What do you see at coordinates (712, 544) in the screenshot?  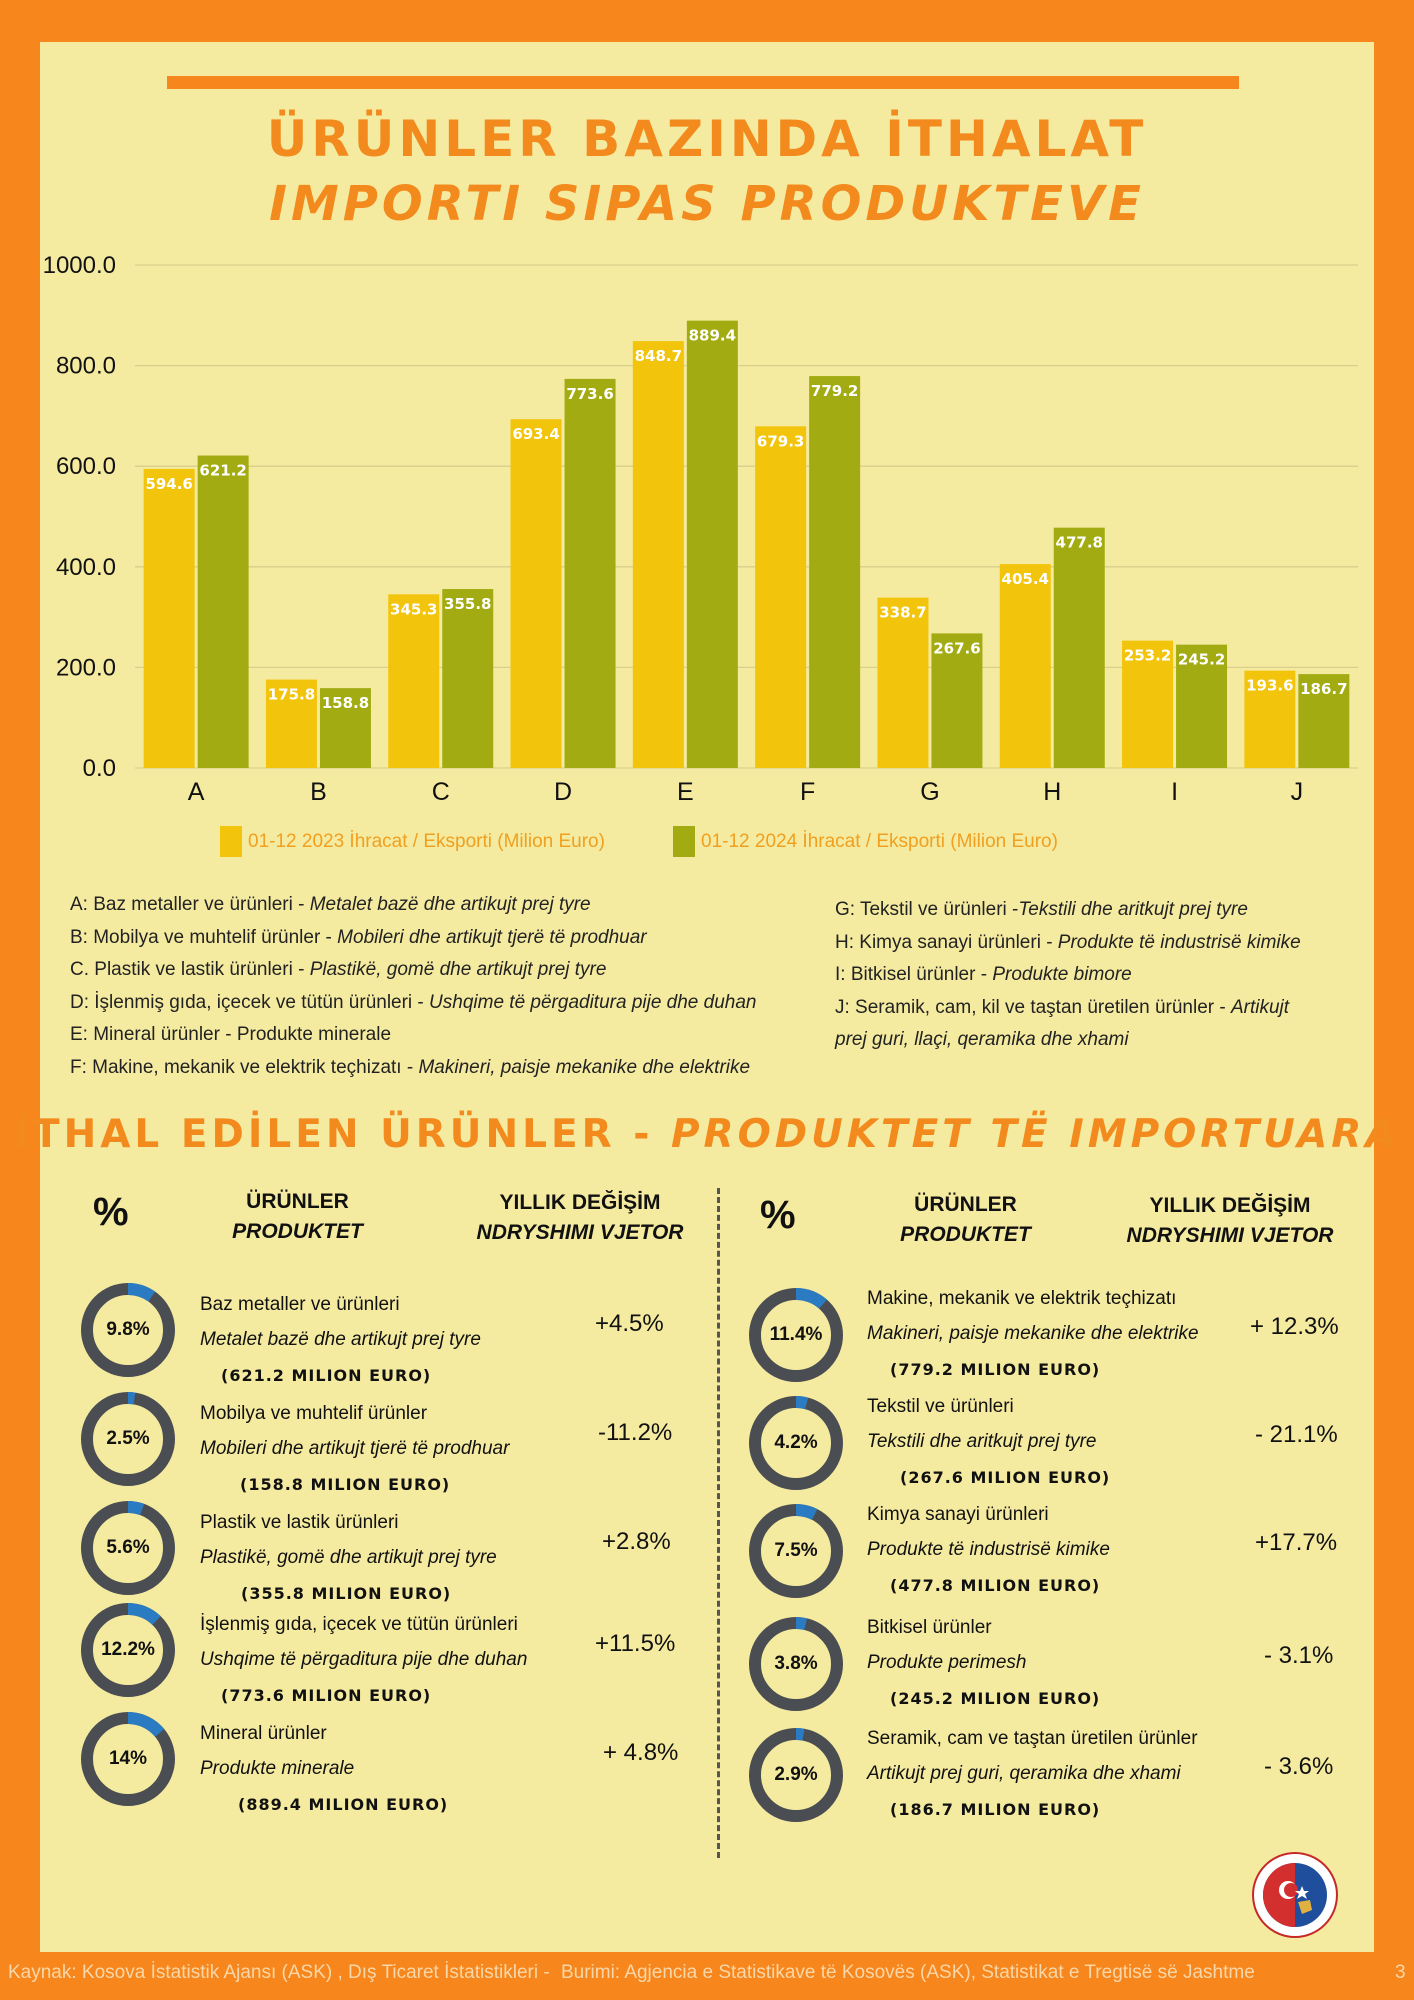 I see `bar-E-2024` at bounding box center [712, 544].